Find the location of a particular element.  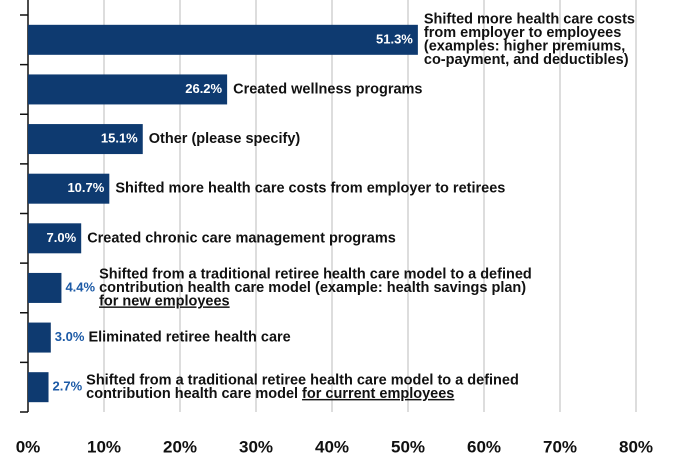

category-label: Eliminated retiree health care is located at coordinates (189, 337).